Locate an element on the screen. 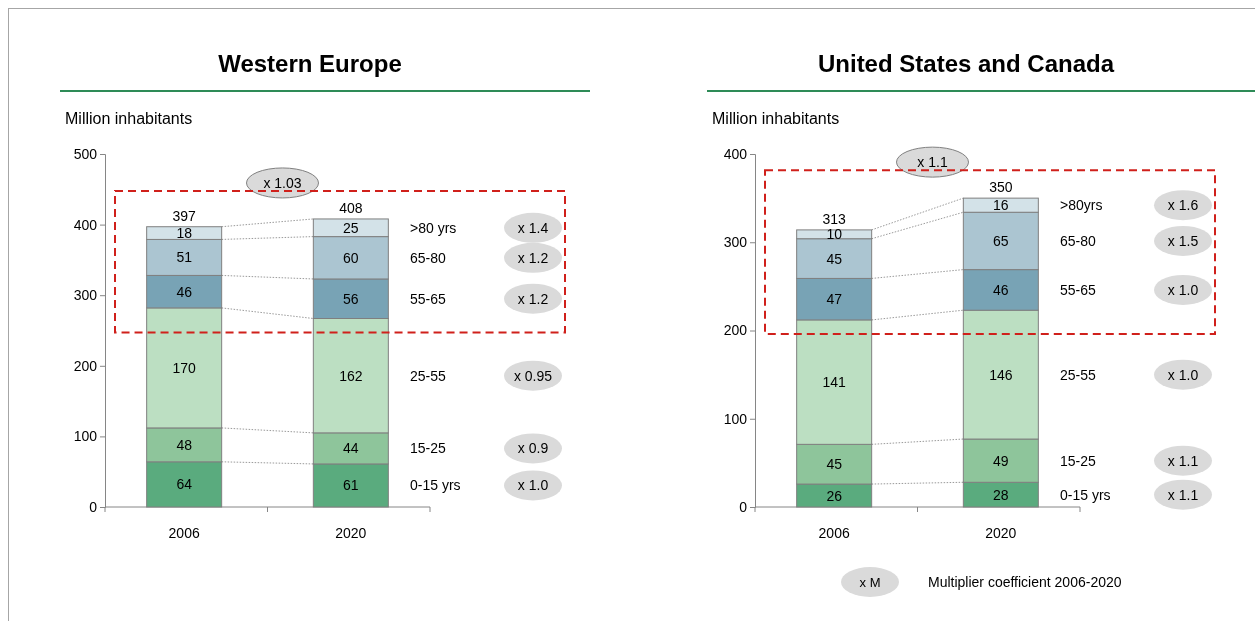  annotation: x 1.6 is located at coordinates (1183, 205).